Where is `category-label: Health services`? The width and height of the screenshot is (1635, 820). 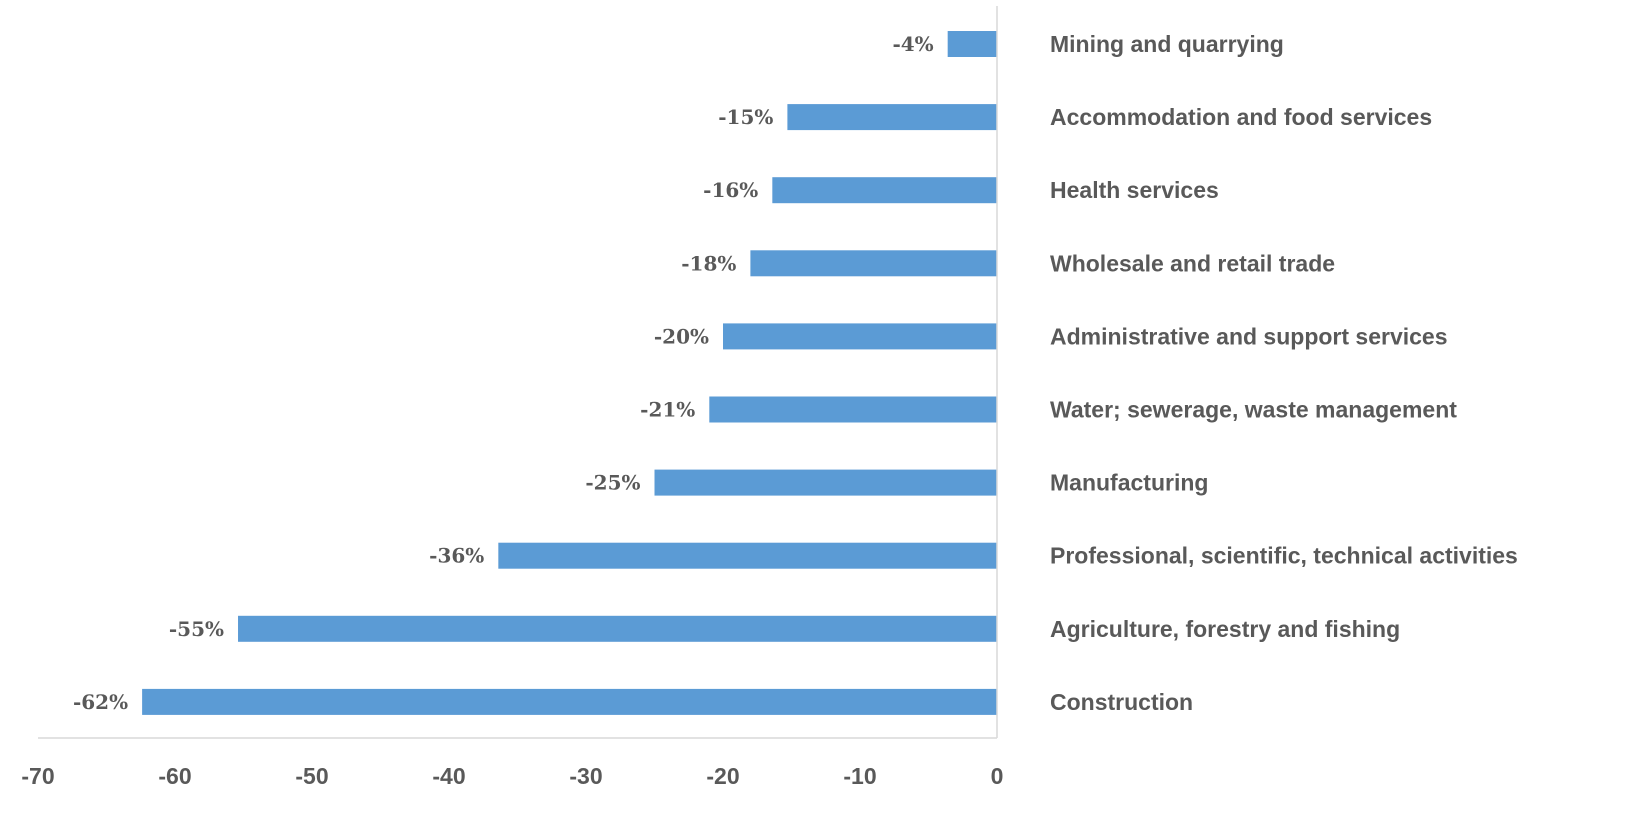
category-label: Health services is located at coordinates (1134, 190).